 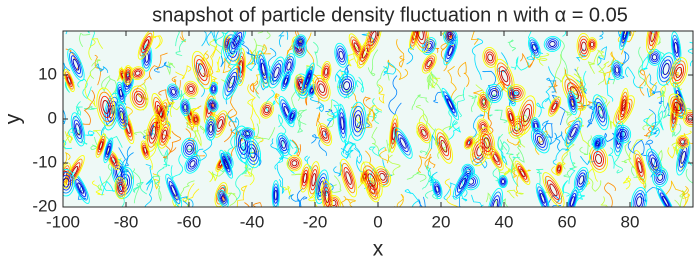 I want to click on x-tick-label: -80, so click(x=126, y=221).